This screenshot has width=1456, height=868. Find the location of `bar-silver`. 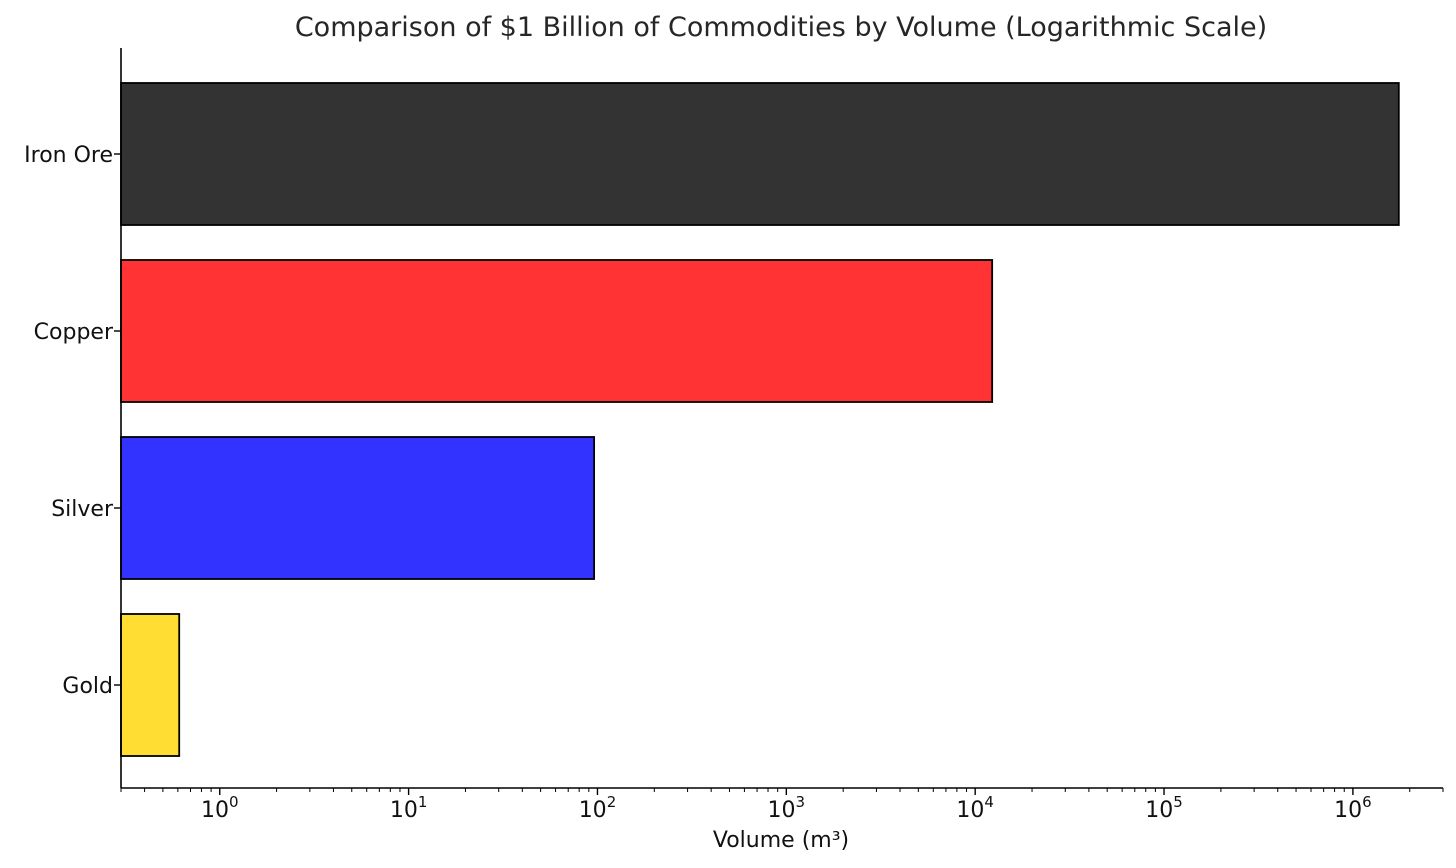

bar-silver is located at coordinates (358, 508).